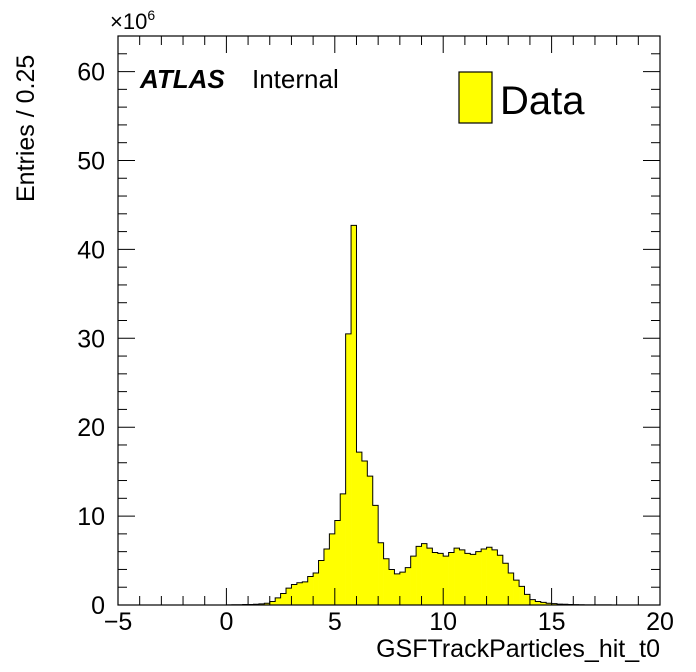  What do you see at coordinates (389, 622) in the screenshot?
I see `x-axis-tick-labels: −5 0 5 10 15 20` at bounding box center [389, 622].